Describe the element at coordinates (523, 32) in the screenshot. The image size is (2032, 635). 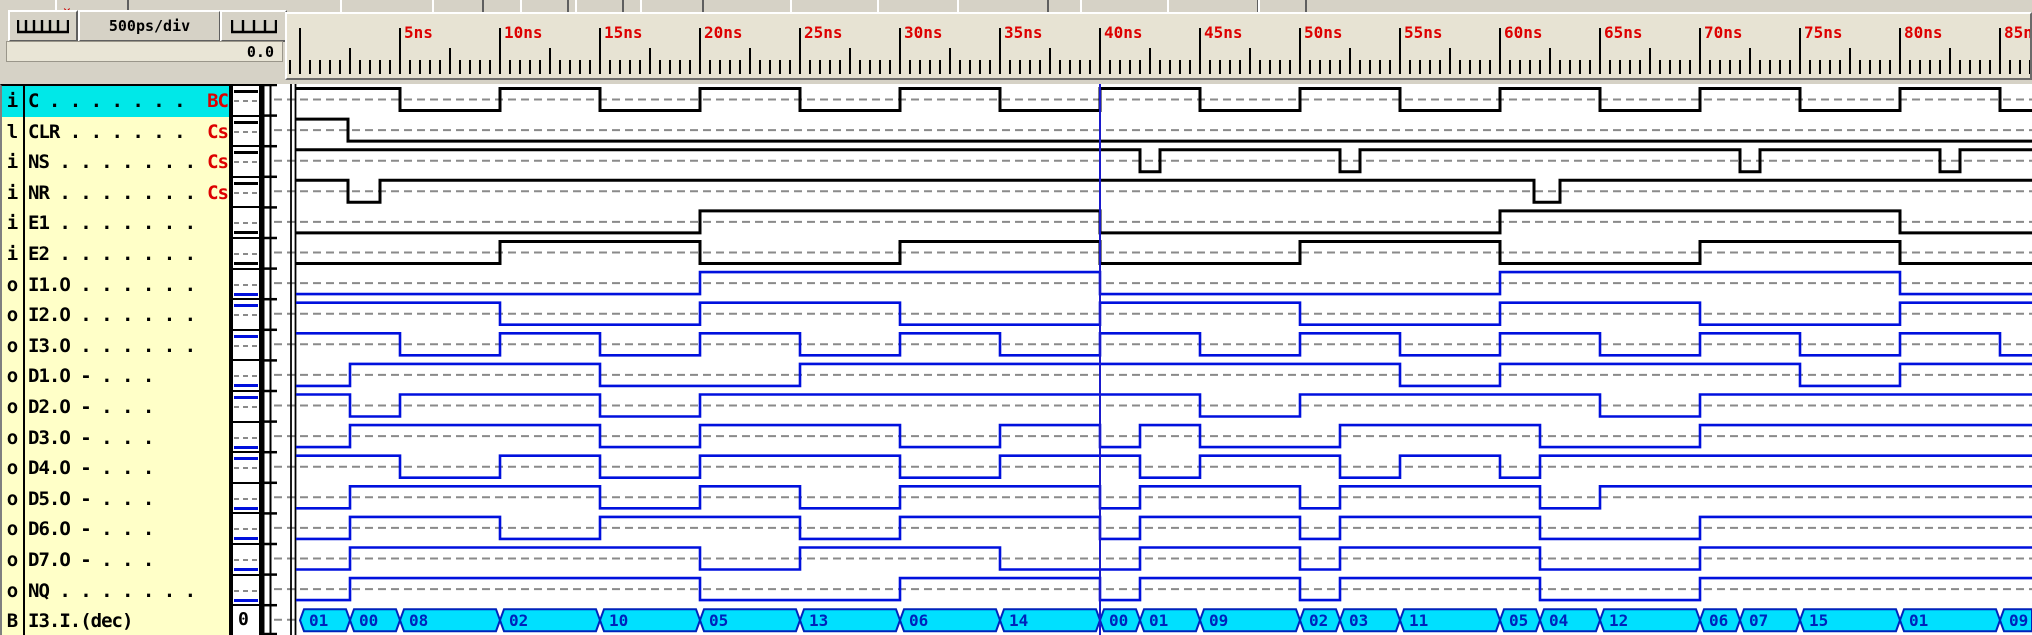
I see `ruler-tick-label: 10ns` at that location.